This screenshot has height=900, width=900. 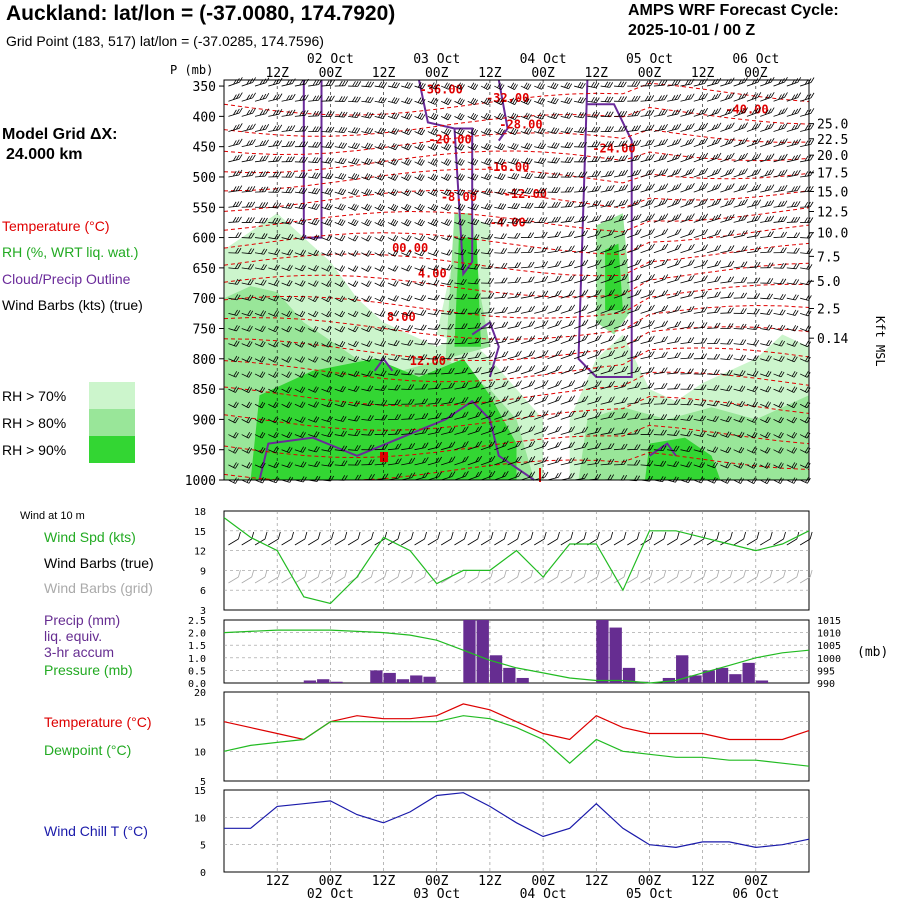 What do you see at coordinates (366, 580) in the screenshot?
I see `grid-wind-barb` at bounding box center [366, 580].